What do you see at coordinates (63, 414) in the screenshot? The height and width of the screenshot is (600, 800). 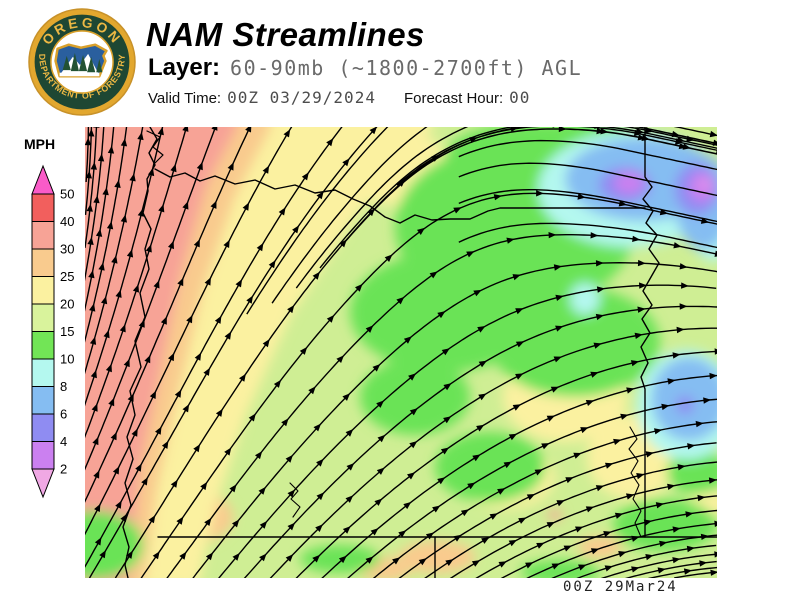 I see `svg-text: 6` at bounding box center [63, 414].